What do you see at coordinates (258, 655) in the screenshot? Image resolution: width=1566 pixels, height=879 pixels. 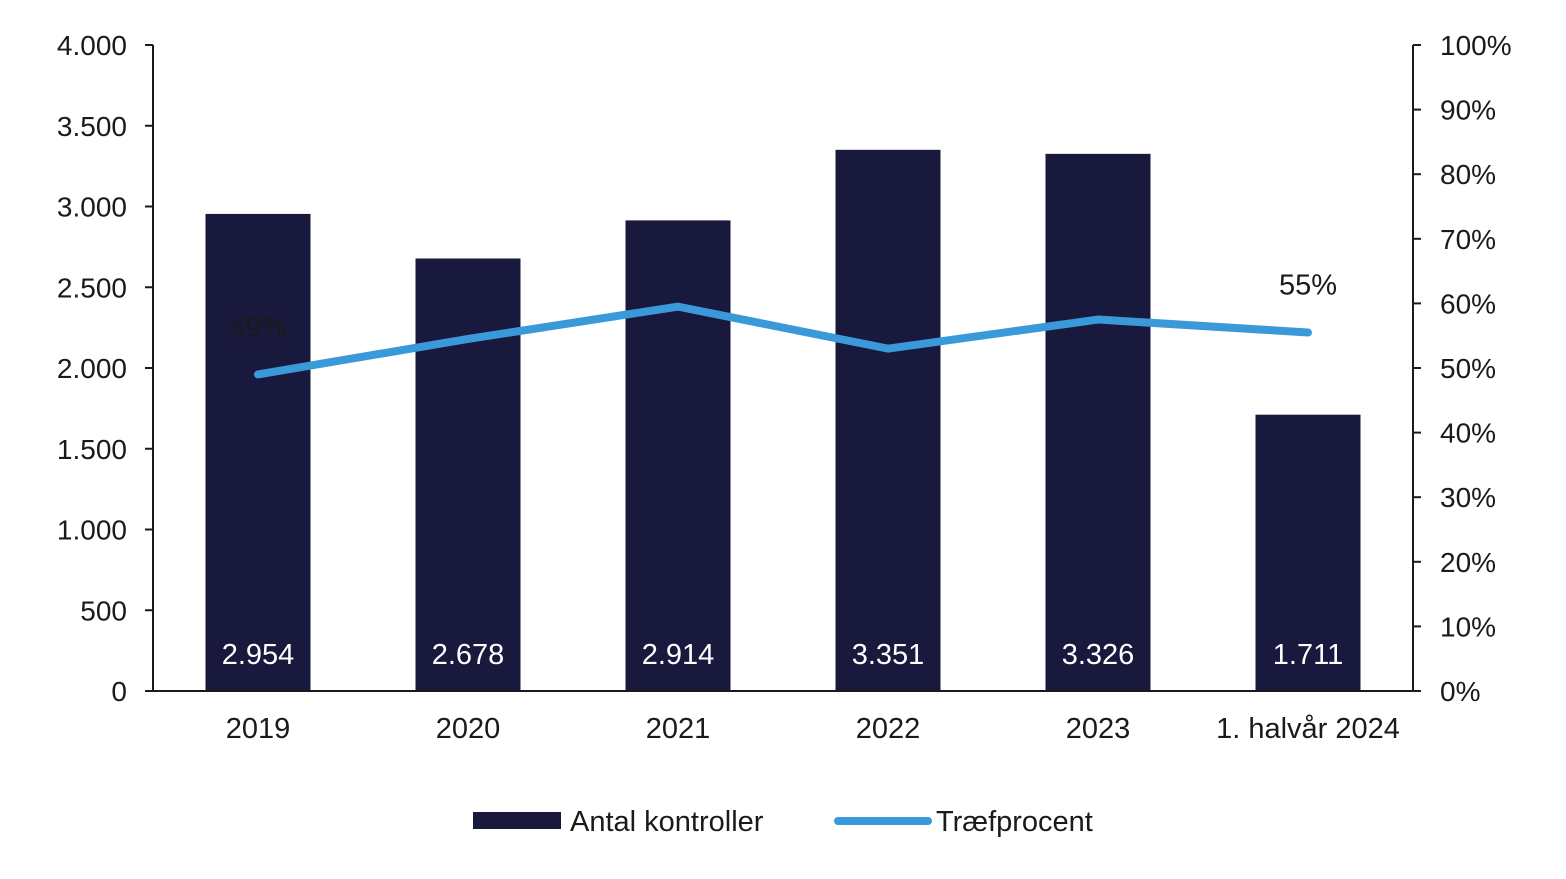 I see `bar-value-label: 2.954` at bounding box center [258, 655].